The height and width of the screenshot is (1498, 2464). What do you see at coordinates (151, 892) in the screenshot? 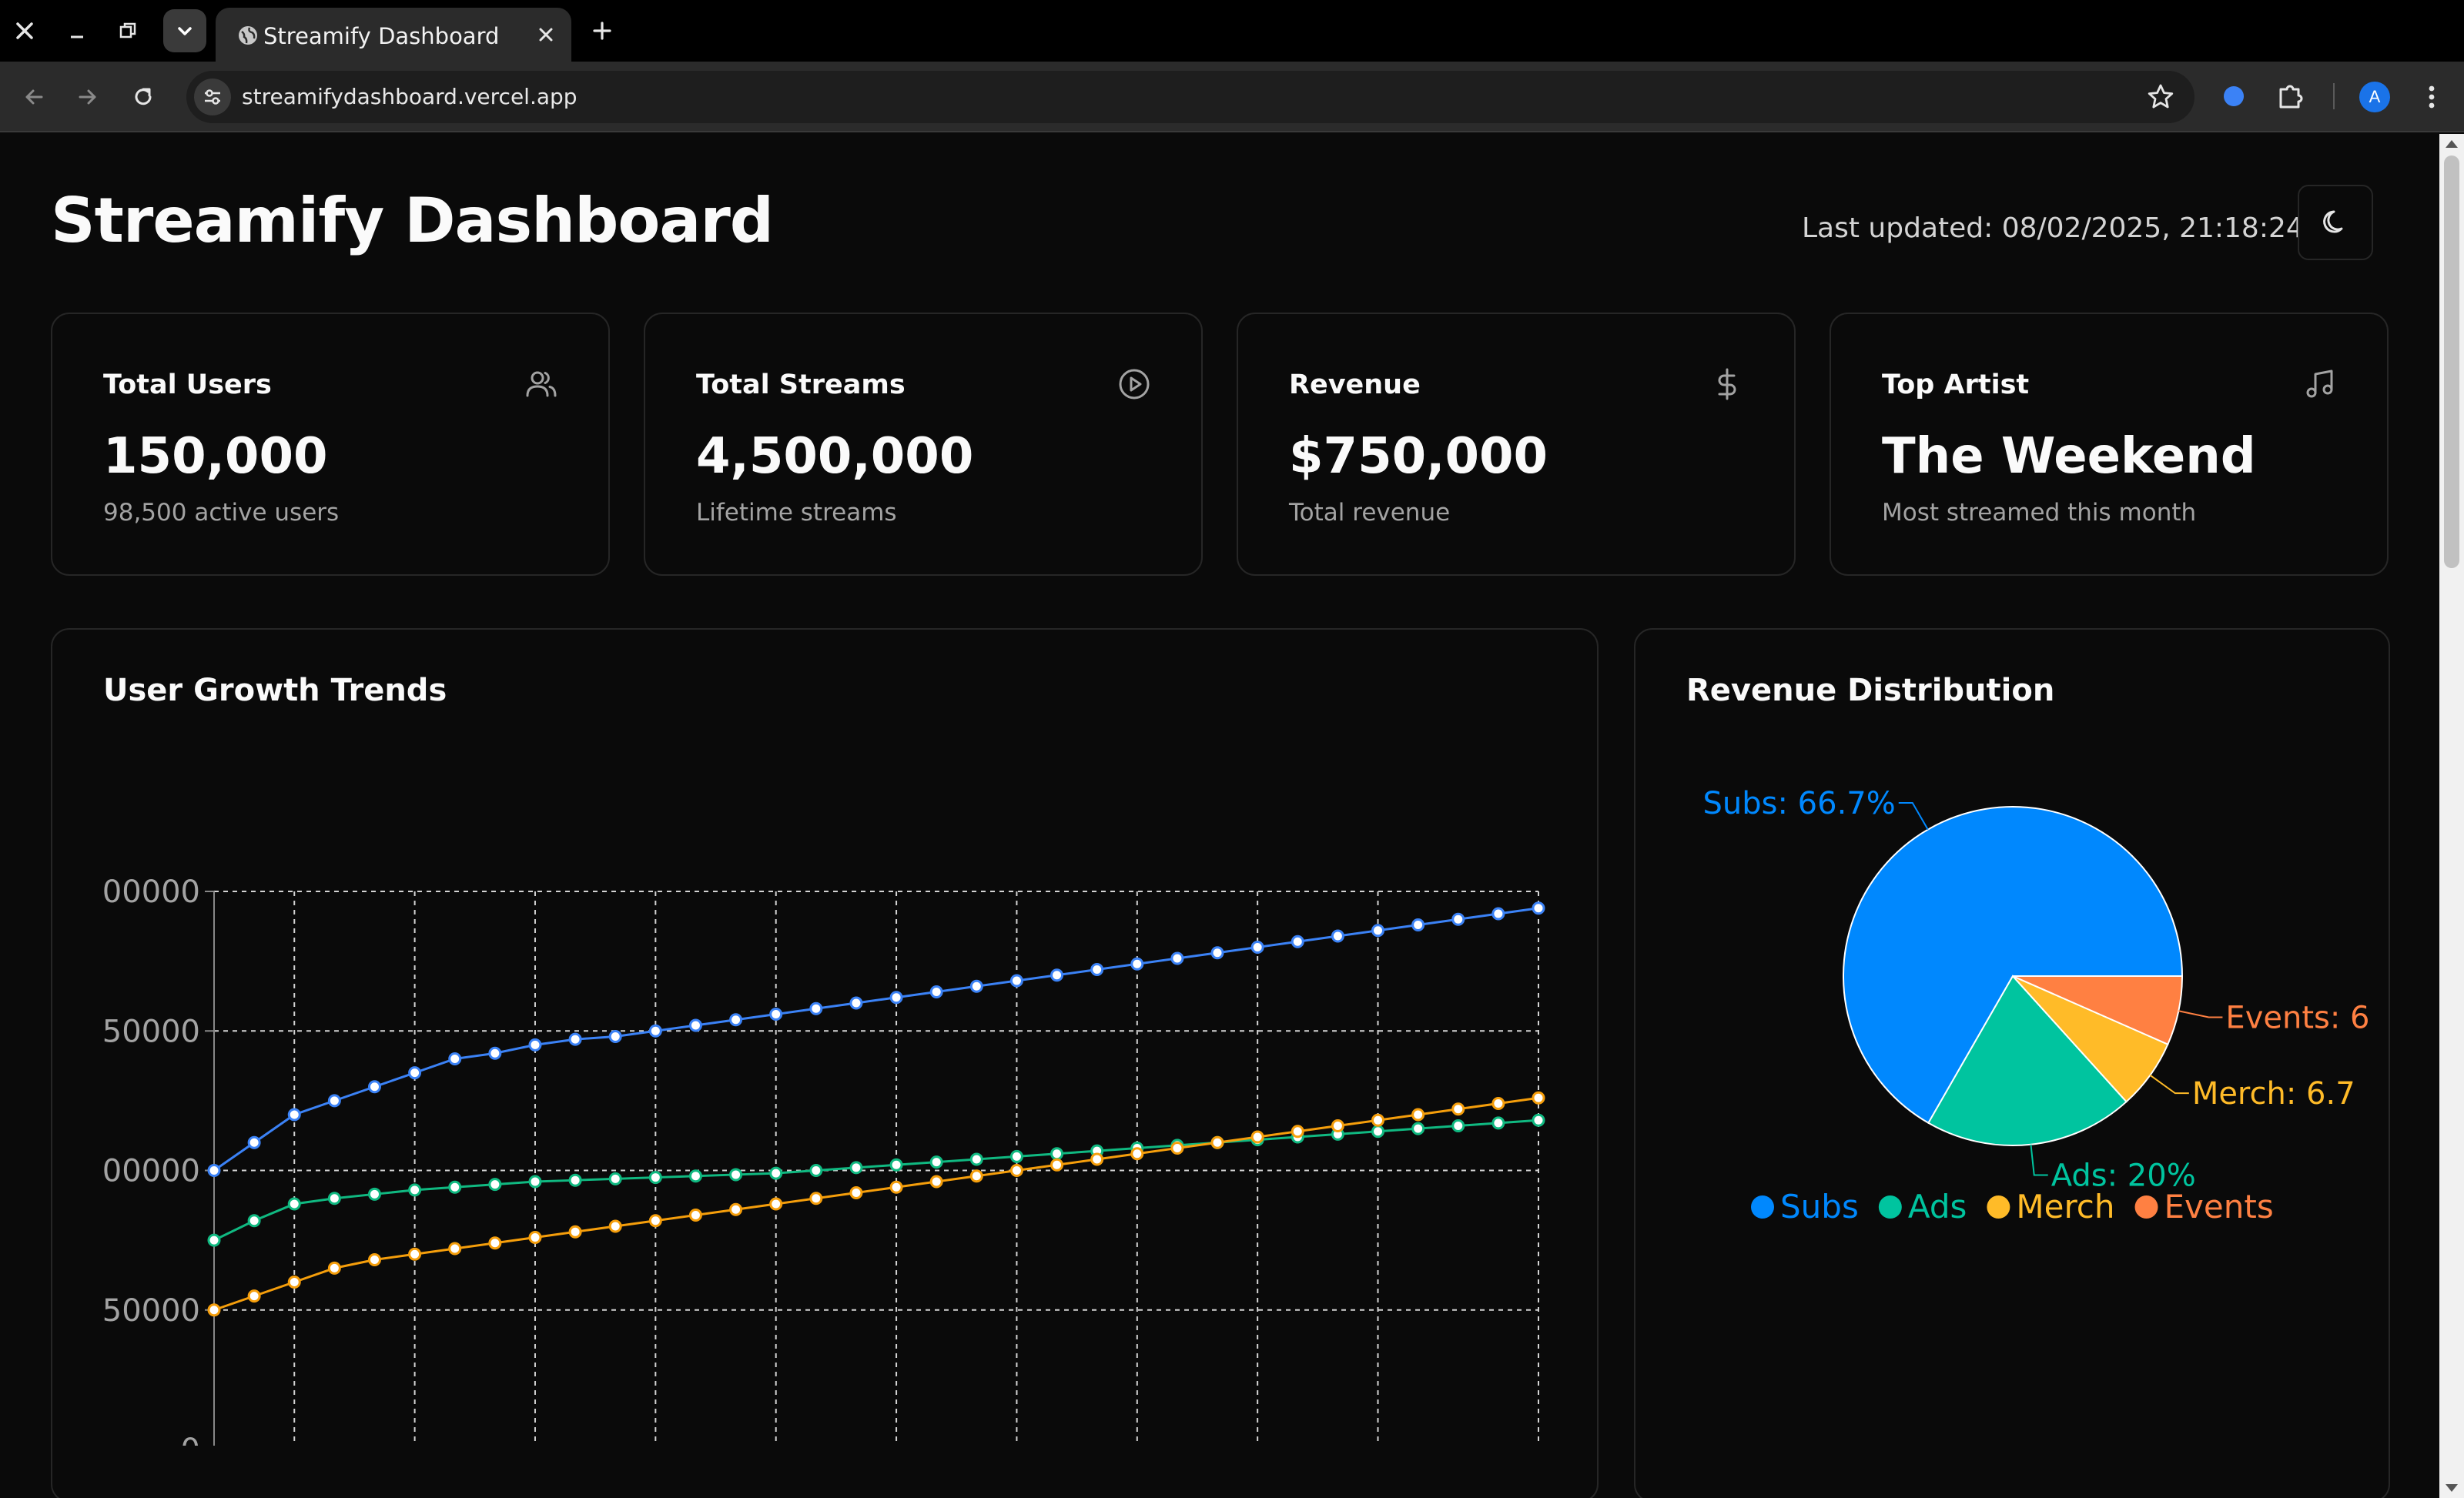
I see `y-tick-label: 00000` at bounding box center [151, 892].